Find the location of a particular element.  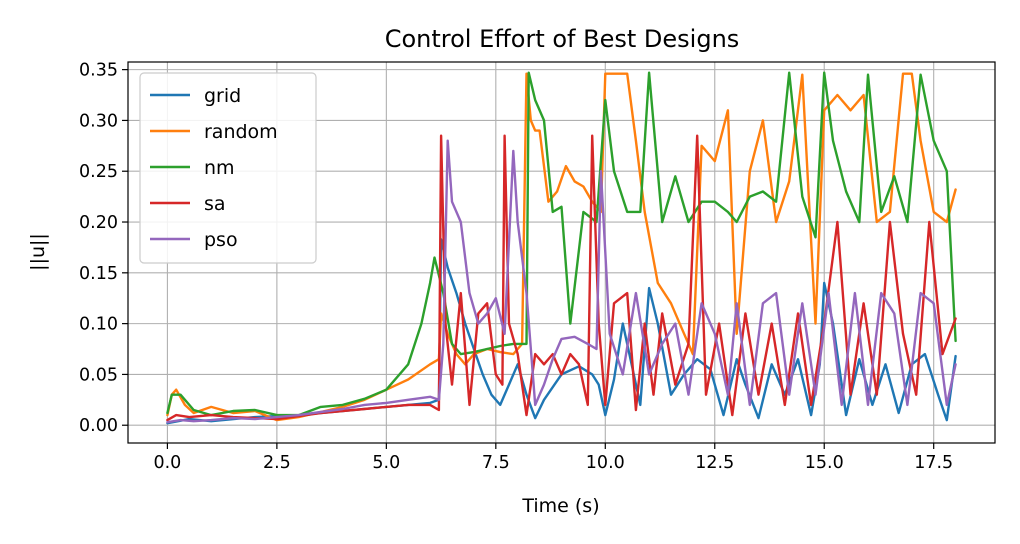

x-tick-label: 17.5 is located at coordinates (933, 463).